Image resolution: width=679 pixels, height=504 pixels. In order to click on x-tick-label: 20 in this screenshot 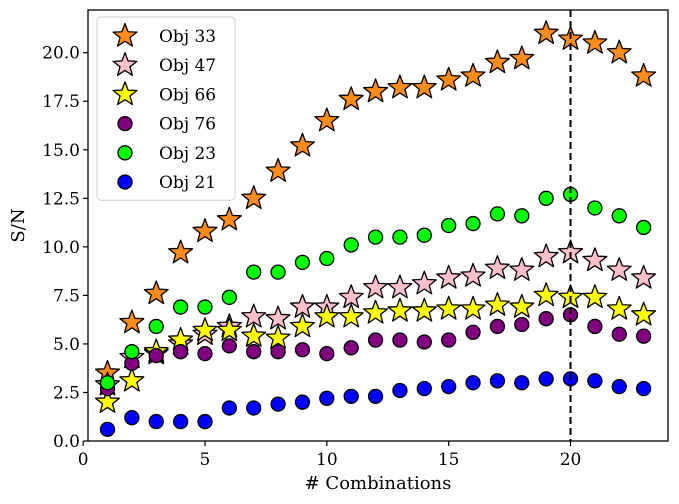, I will do `click(571, 460)`.